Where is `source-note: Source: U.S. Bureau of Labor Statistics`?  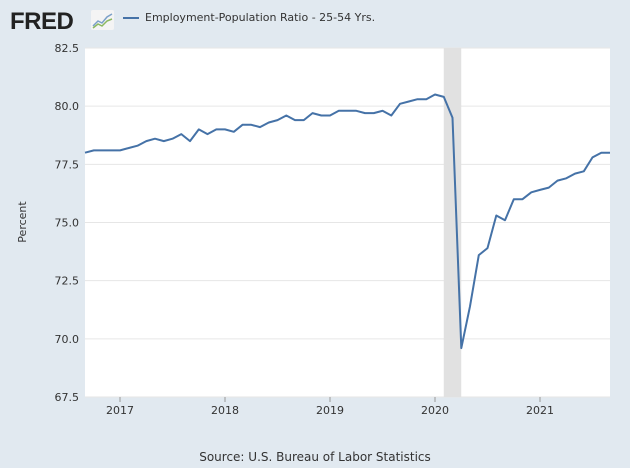 source-note: Source: U.S. Bureau of Labor Statistics is located at coordinates (315, 457).